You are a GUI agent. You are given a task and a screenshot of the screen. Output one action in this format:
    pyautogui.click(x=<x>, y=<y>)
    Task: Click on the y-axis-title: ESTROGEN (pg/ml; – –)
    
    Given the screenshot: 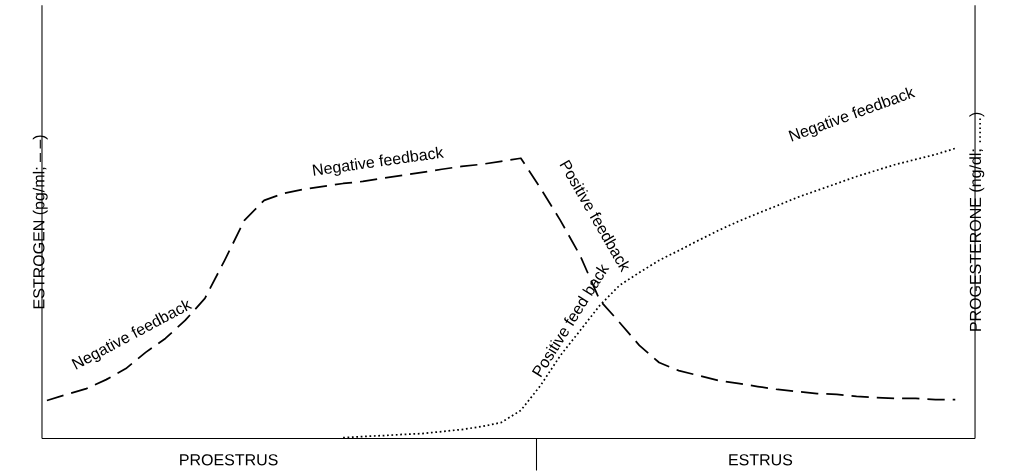 What is the action you would take?
    pyautogui.click(x=40, y=222)
    